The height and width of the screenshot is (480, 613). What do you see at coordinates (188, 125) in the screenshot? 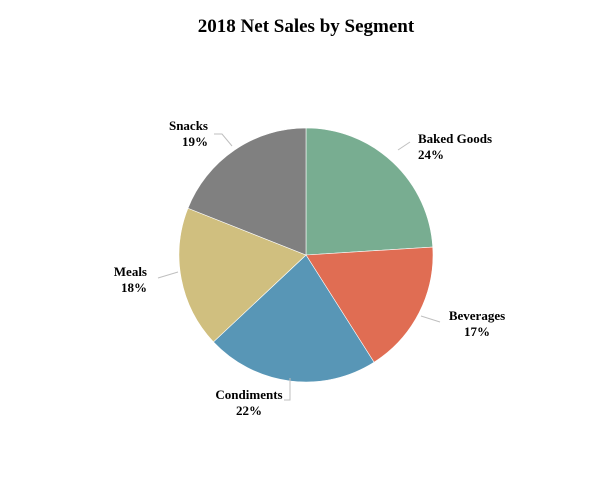
I see `slice-label: Snacks` at bounding box center [188, 125].